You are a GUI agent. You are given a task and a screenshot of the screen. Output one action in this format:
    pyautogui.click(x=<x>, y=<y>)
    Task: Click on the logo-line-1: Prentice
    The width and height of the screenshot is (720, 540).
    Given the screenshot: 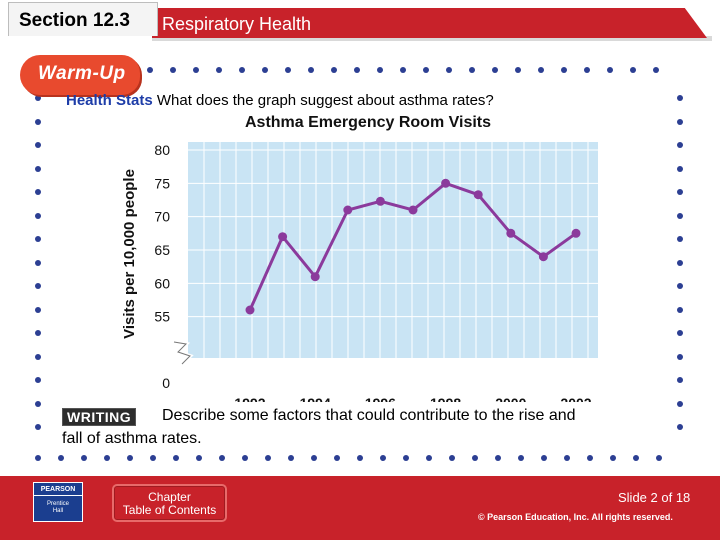 What is the action you would take?
    pyautogui.click(x=57, y=504)
    